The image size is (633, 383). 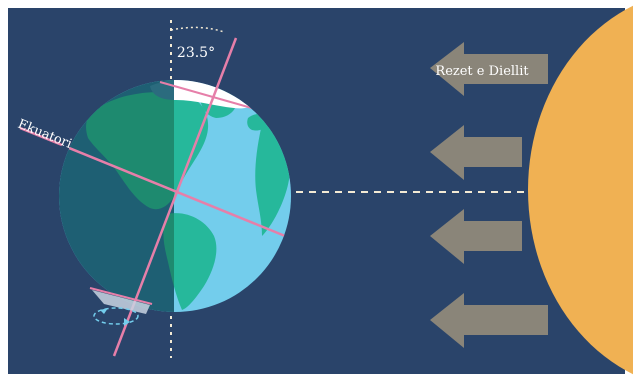 What do you see at coordinates (196, 53) in the screenshot?
I see `tilt-angle-label: 23.5°` at bounding box center [196, 53].